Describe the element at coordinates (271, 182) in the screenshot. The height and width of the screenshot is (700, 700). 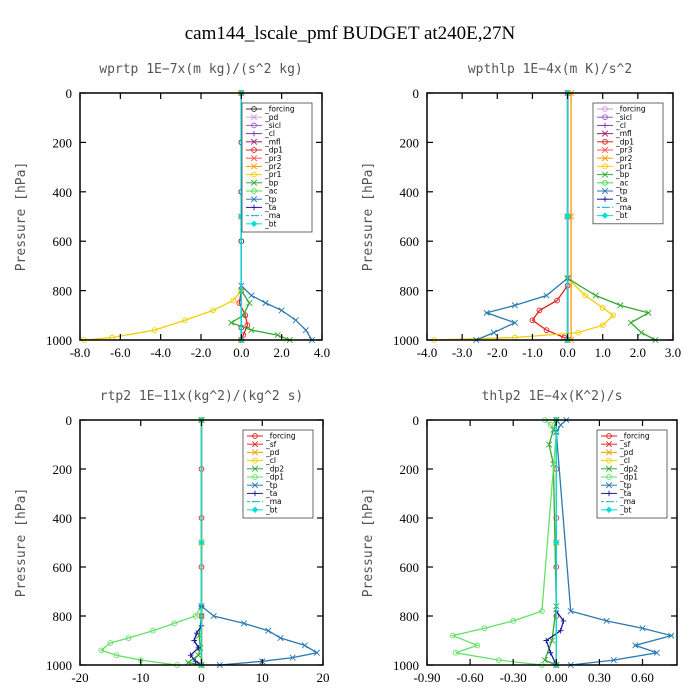
I see `legend-label: _bp` at that location.